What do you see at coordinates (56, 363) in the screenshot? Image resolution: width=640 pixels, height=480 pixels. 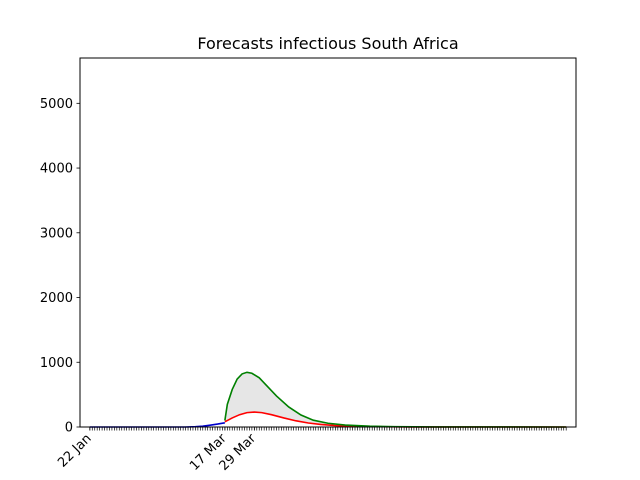 I see `y-tick-label: 1000` at bounding box center [56, 363].